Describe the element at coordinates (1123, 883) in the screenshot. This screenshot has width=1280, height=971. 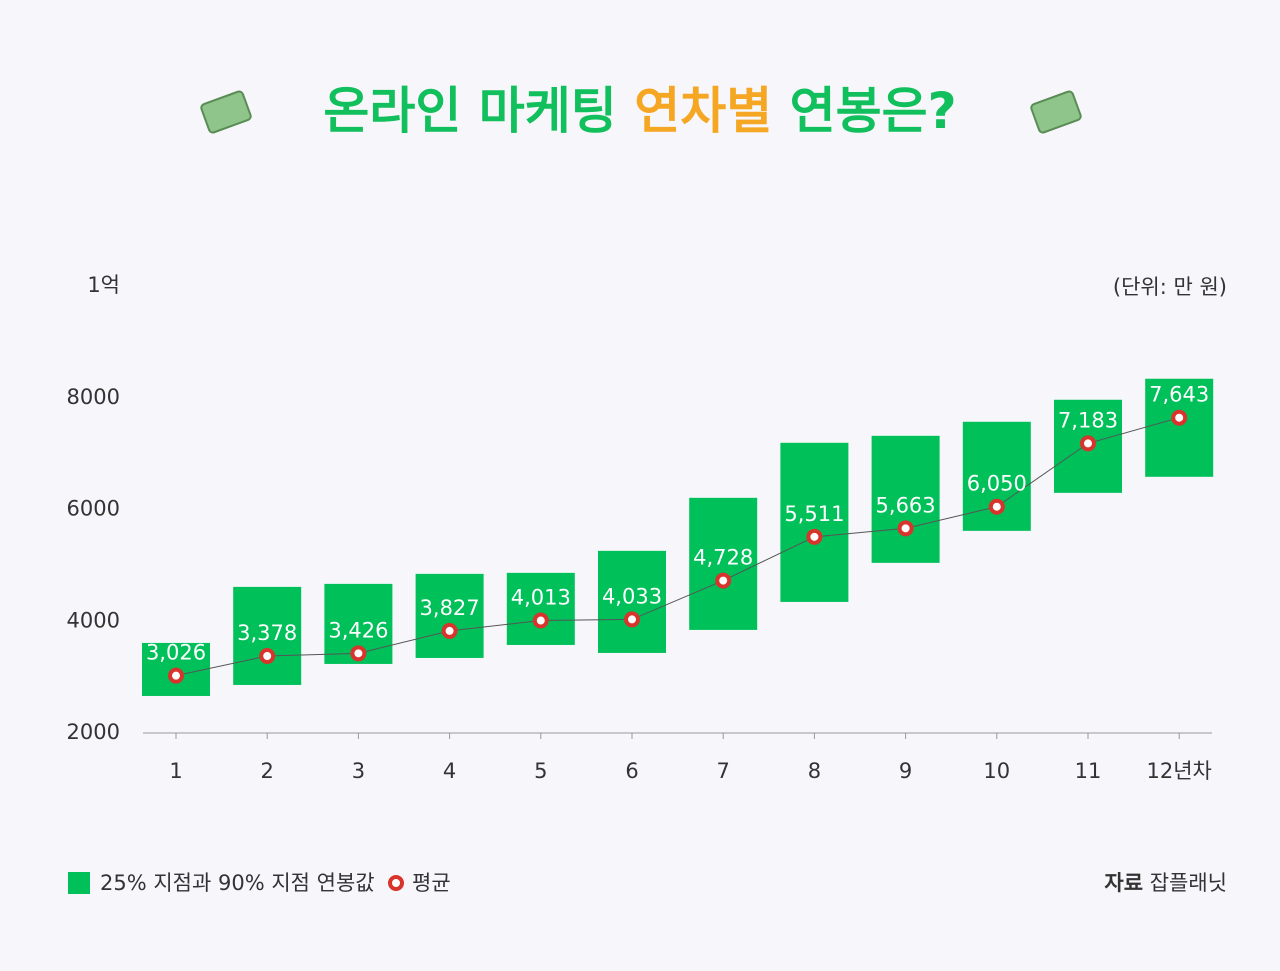
I see `source-label: 자료` at that location.